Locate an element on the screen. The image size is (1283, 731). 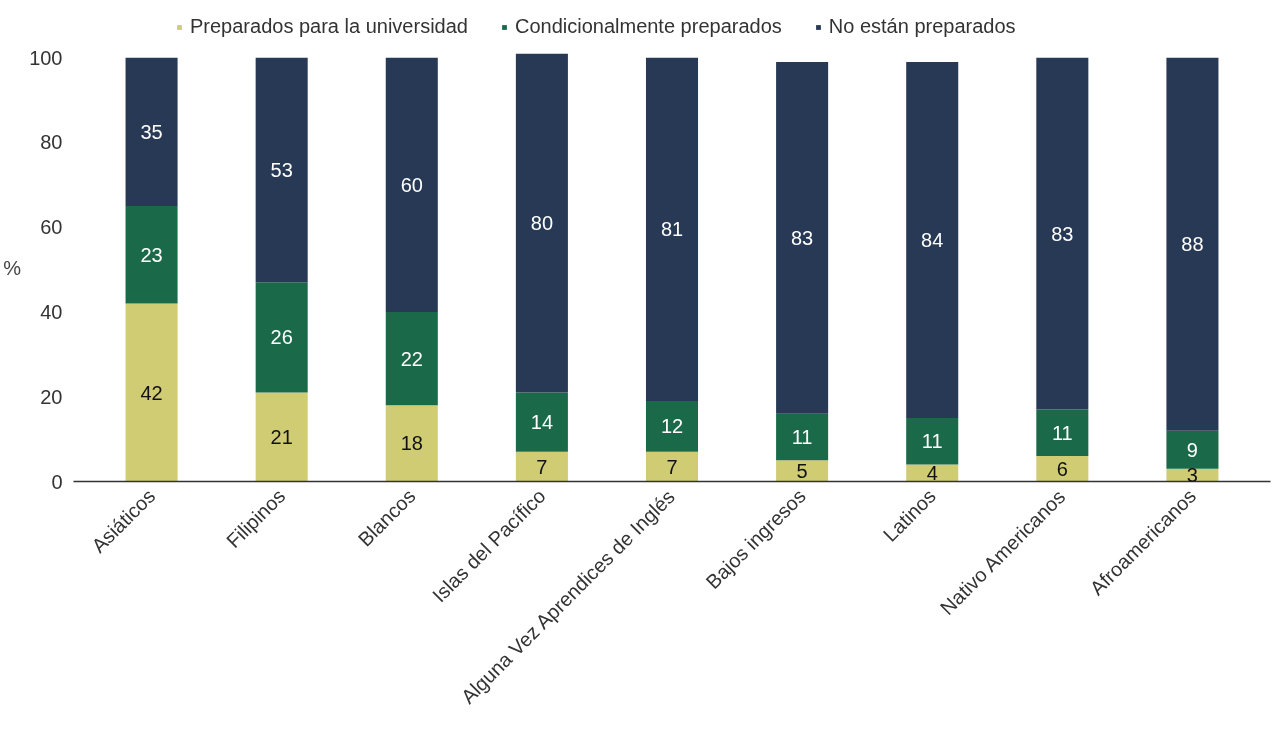
y-tick-label: 0 is located at coordinates (57, 481).